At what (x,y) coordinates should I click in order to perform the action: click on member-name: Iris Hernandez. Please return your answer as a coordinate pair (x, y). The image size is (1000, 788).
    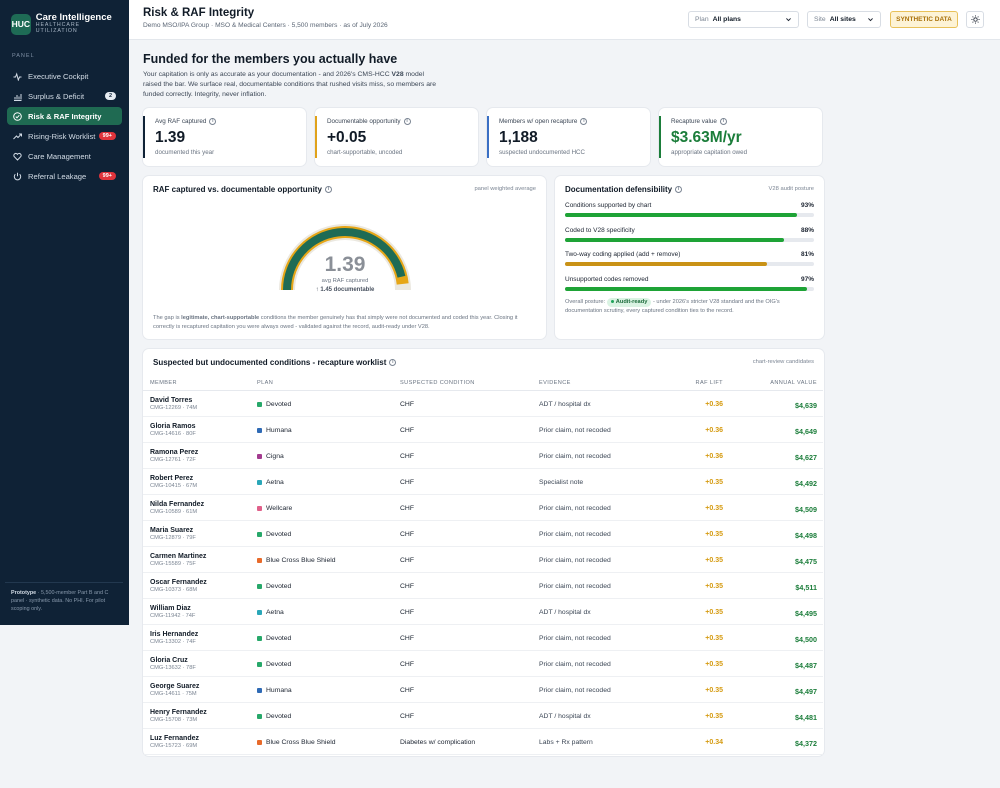
    Looking at the image, I should click on (174, 634).